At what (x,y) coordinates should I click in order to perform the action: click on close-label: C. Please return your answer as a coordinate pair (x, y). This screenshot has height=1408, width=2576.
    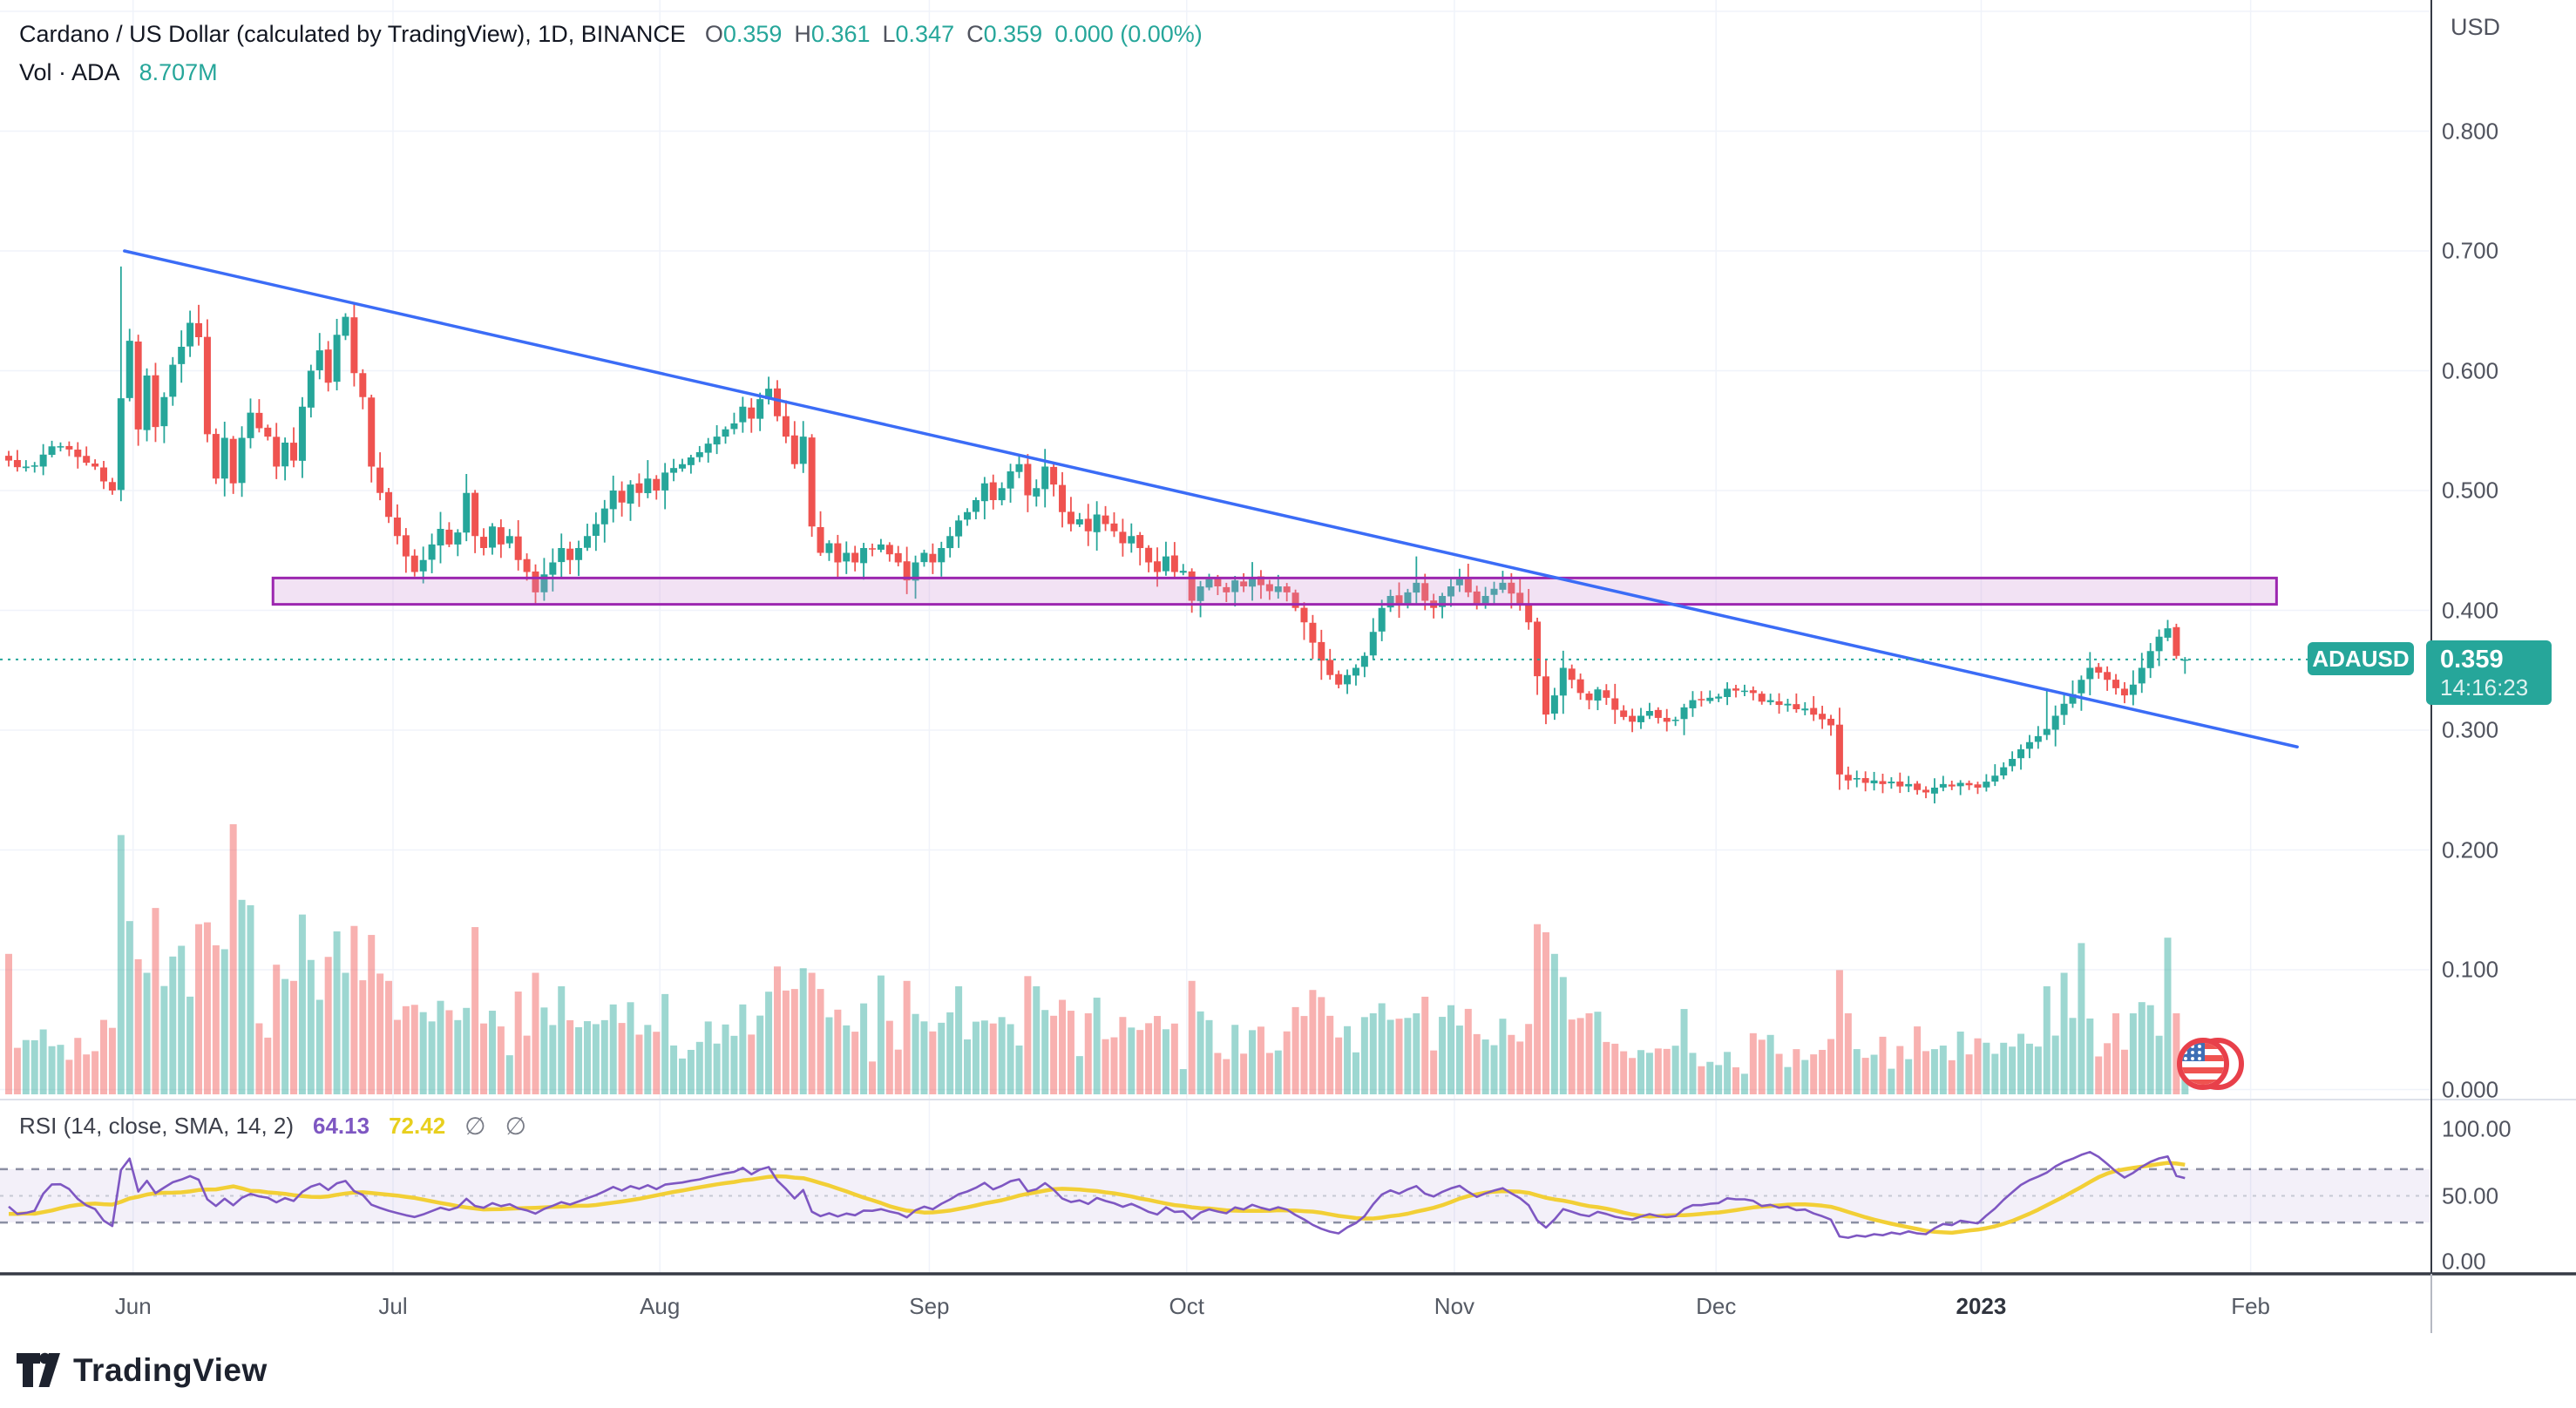
    Looking at the image, I should click on (975, 34).